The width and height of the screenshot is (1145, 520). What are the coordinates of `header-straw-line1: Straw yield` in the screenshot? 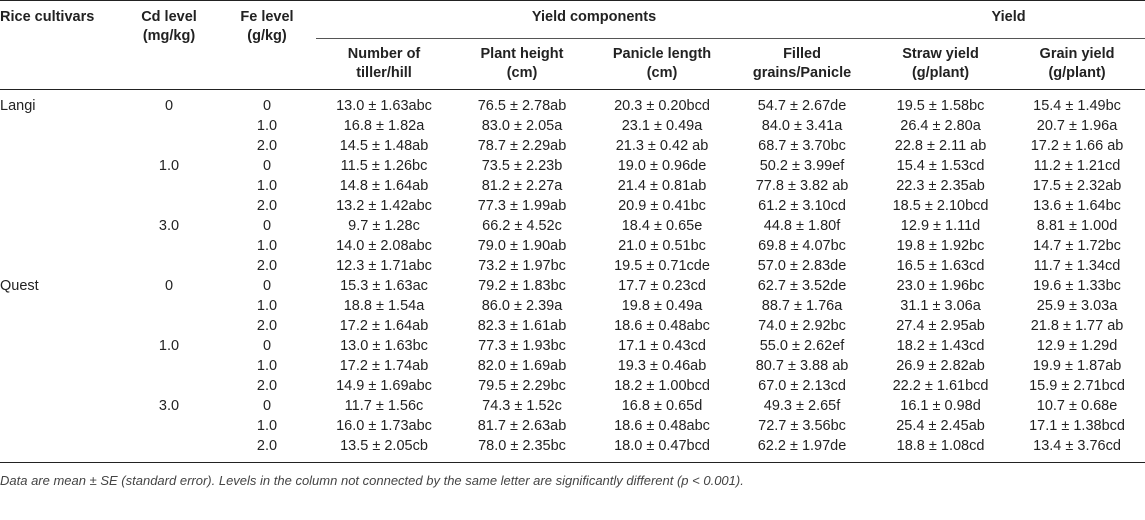 It's located at (940, 54).